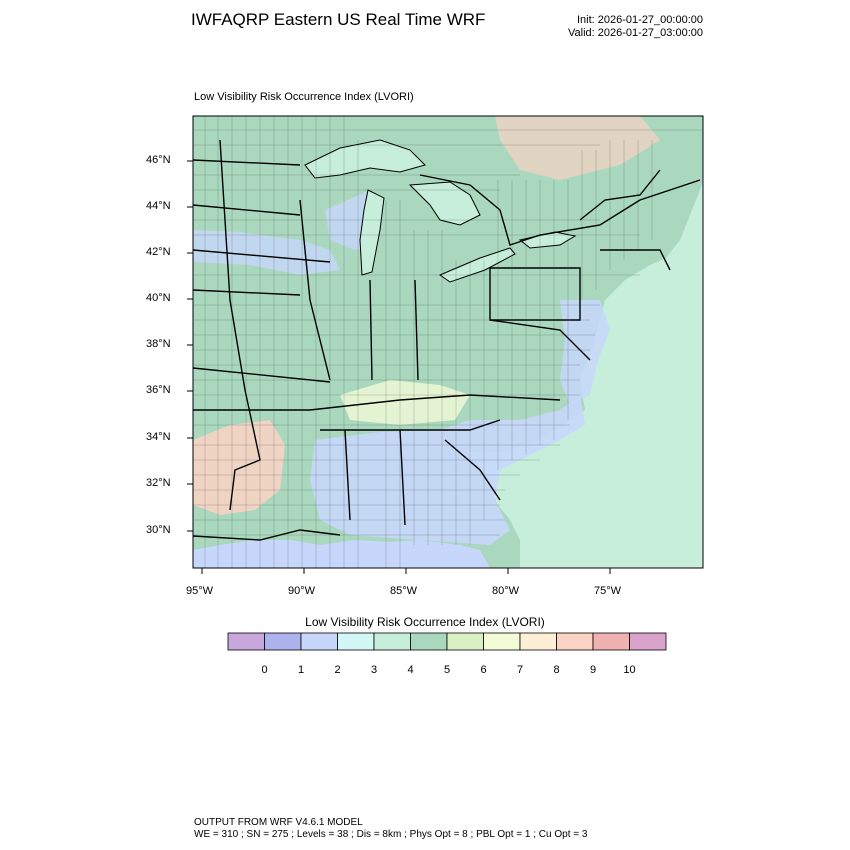 This screenshot has height=850, width=850. I want to click on colorbar-tick-label: 1, so click(301, 670).